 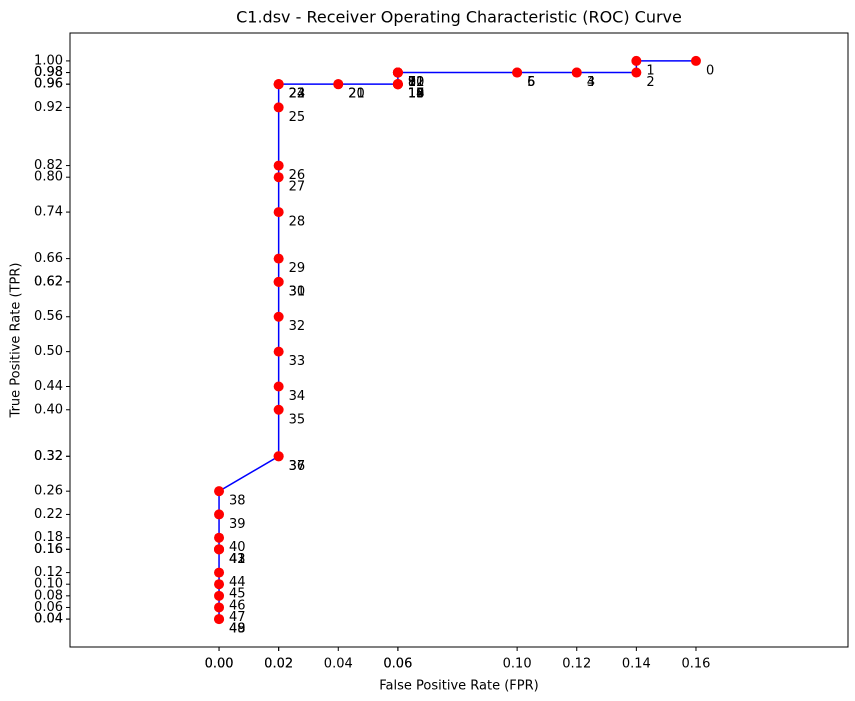 What do you see at coordinates (48, 514) in the screenshot?
I see `y-tick-label: 0.22` at bounding box center [48, 514].